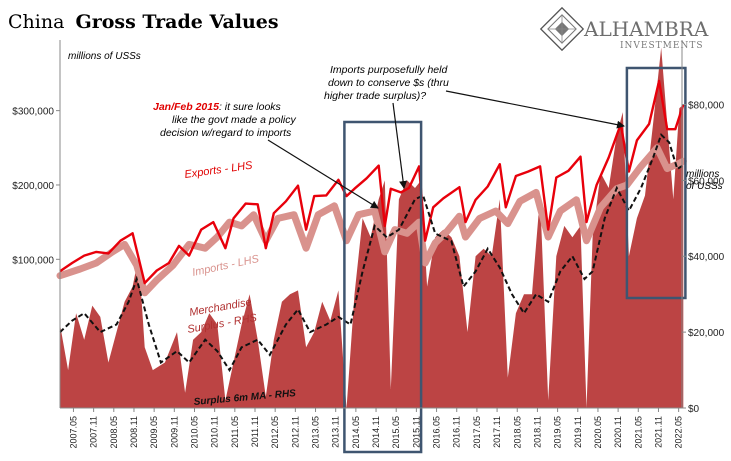 The image size is (731, 461). Describe the element at coordinates (215, 432) in the screenshot. I see `x-tick-label: 2010.11` at that location.